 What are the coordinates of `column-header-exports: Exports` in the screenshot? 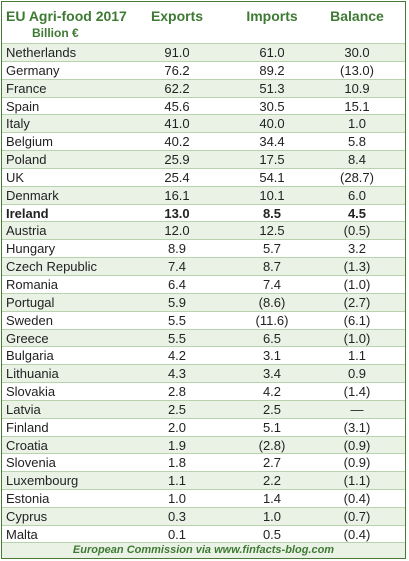 It's located at (177, 16).